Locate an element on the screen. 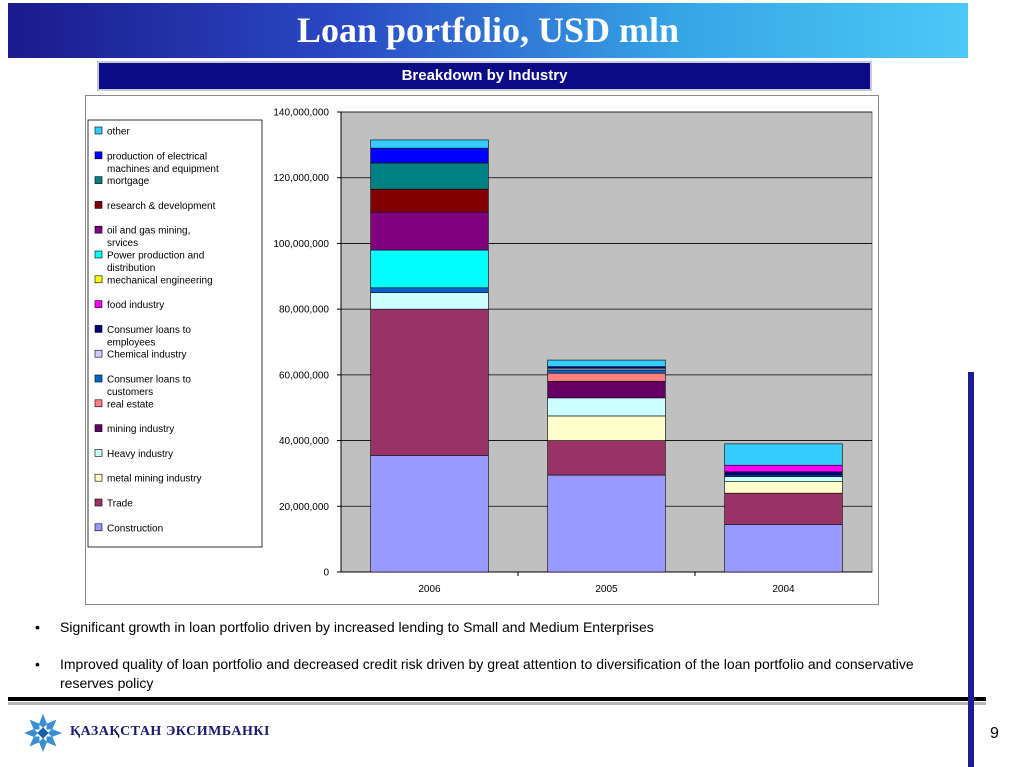  title-bar: Loan portfolio, USD mln is located at coordinates (488, 30).